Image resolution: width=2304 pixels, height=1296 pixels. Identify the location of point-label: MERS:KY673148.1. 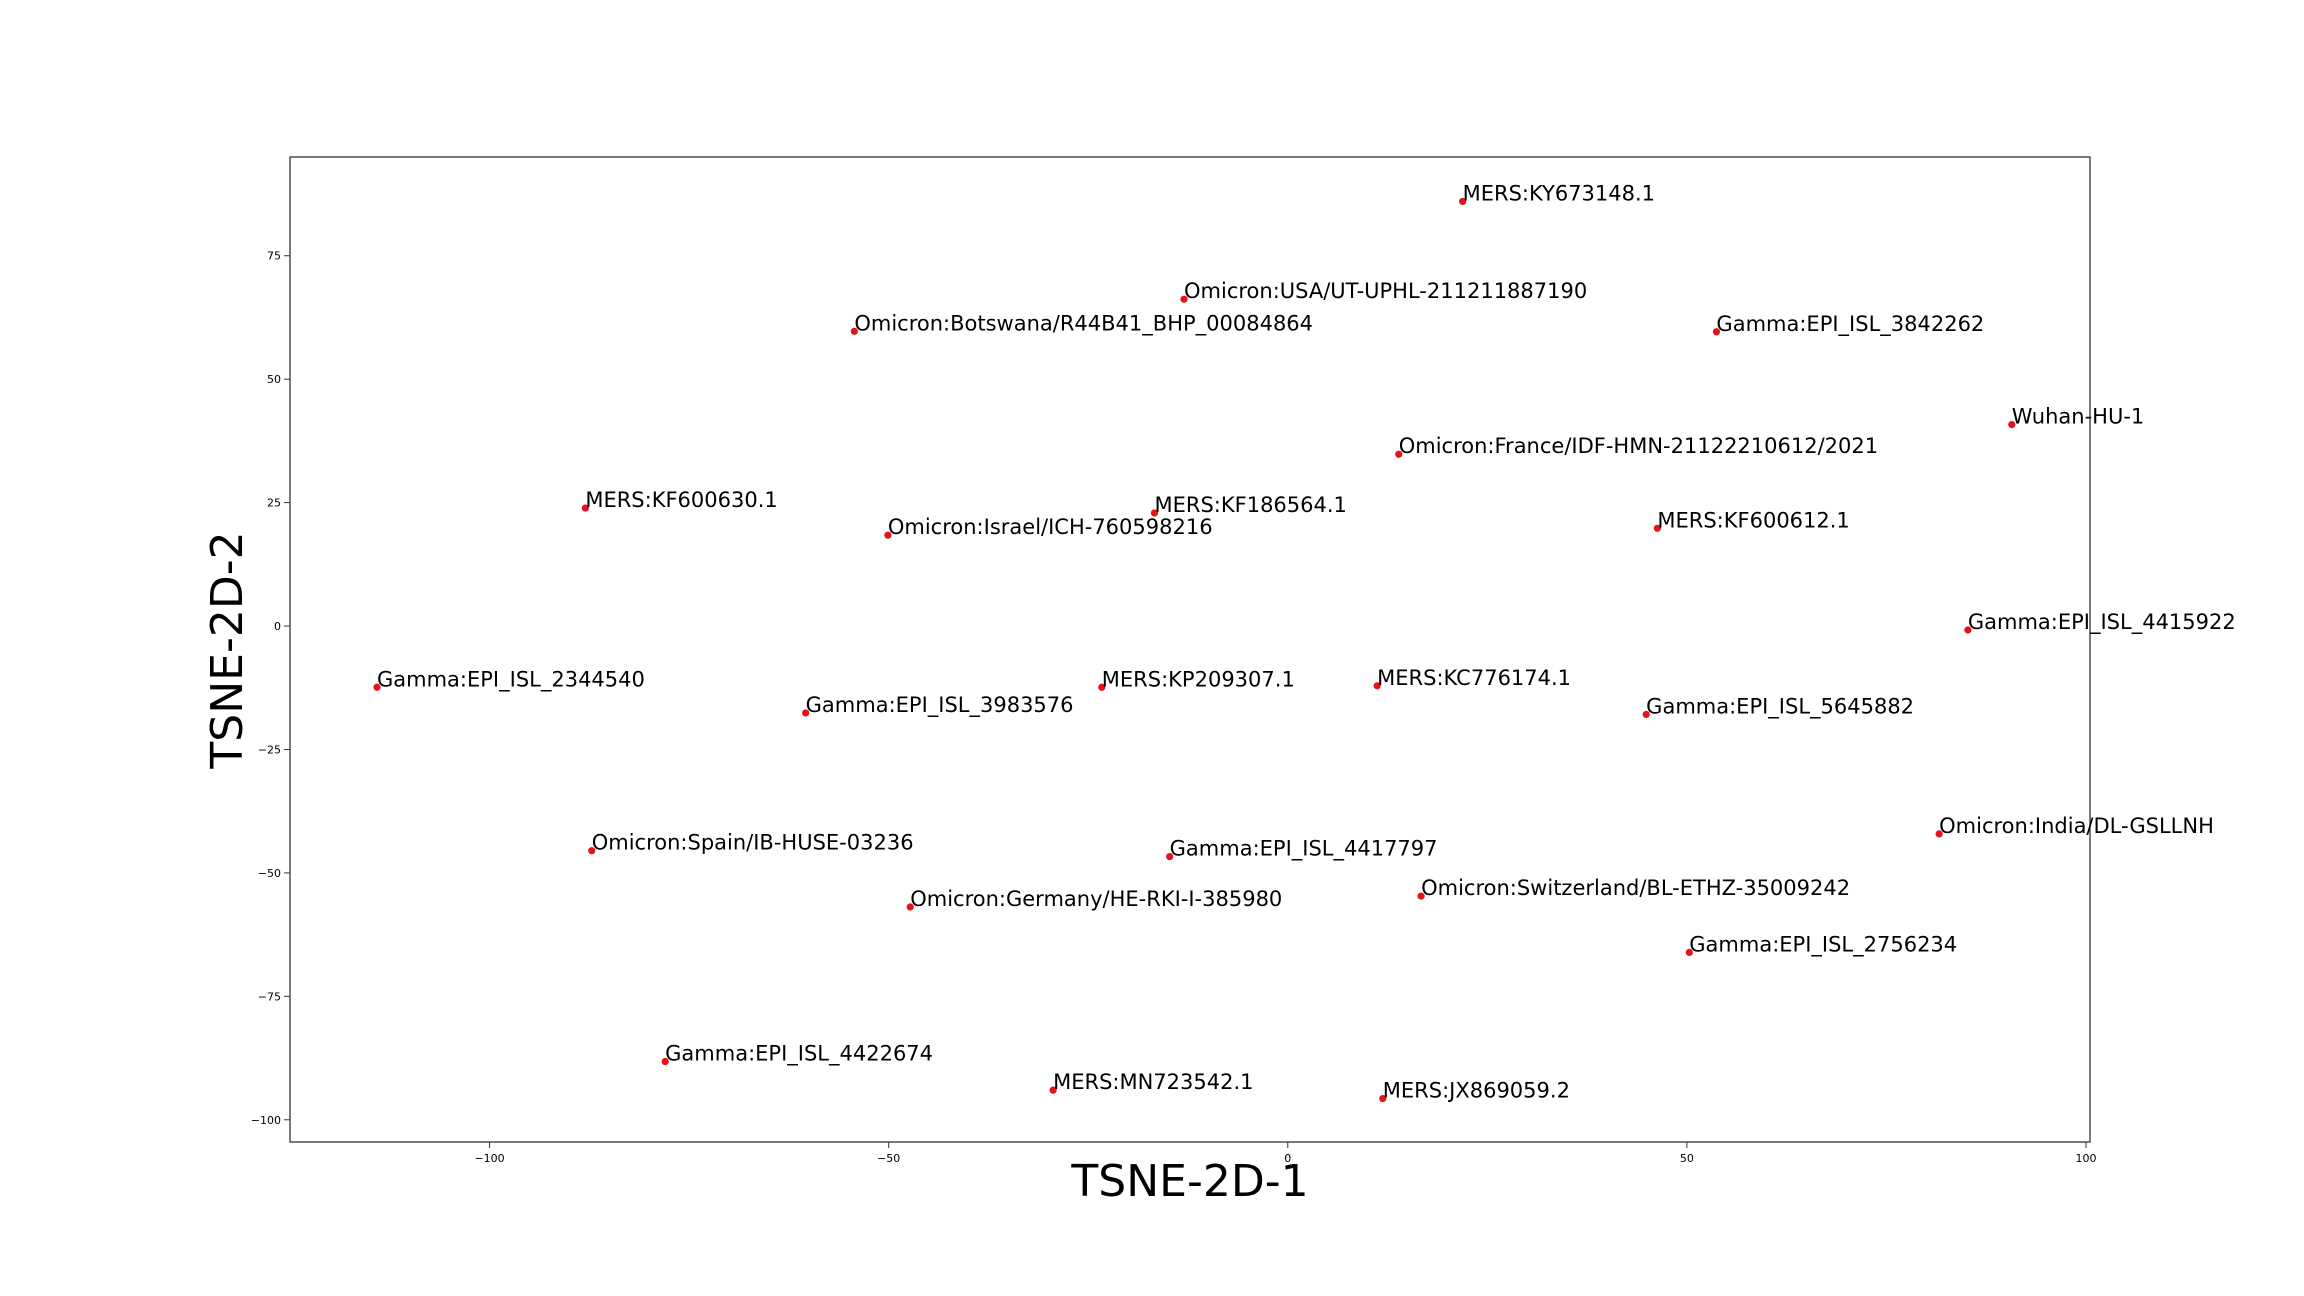
(1559, 193).